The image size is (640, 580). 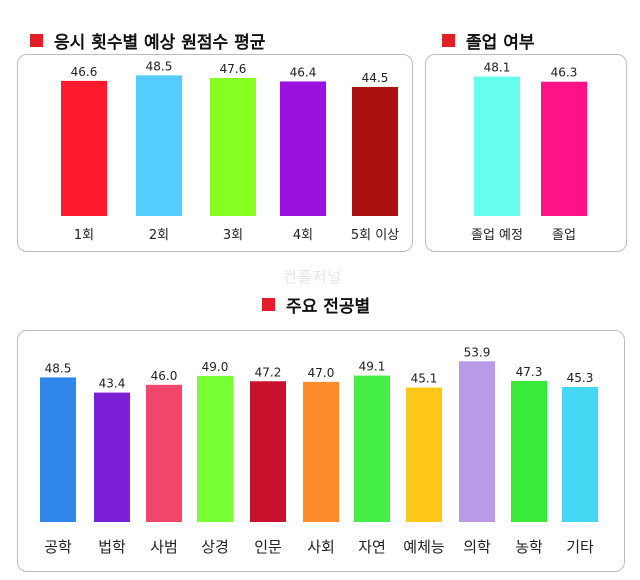 What do you see at coordinates (159, 66) in the screenshot?
I see `attempts-value-label-2: 48.5` at bounding box center [159, 66].